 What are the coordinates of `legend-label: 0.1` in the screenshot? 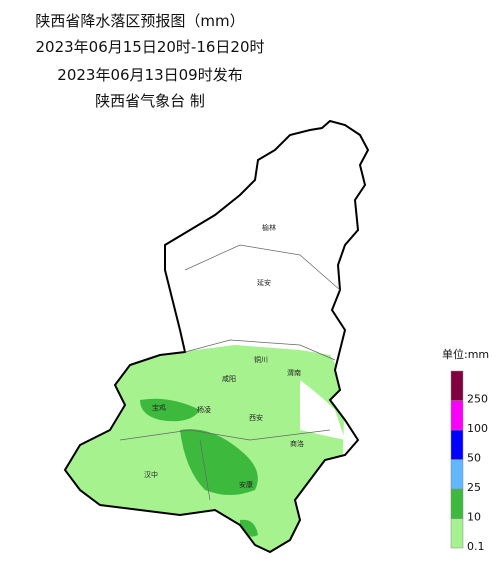 It's located at (476, 546).